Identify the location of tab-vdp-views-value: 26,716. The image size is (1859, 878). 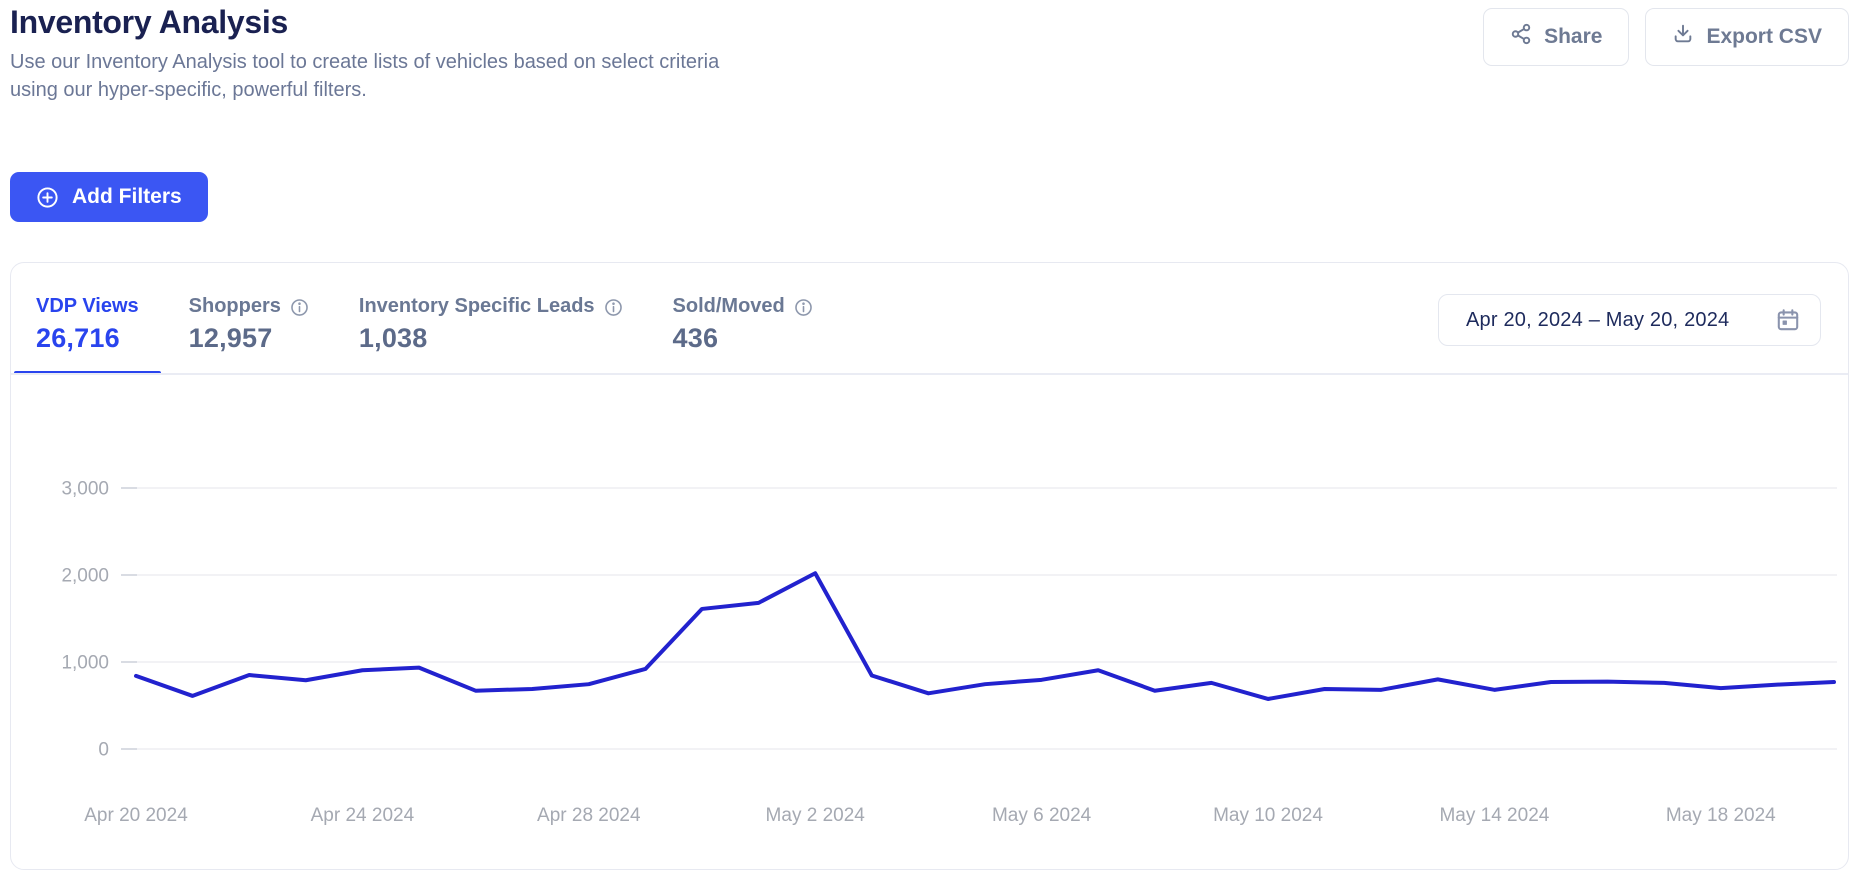
(78, 338).